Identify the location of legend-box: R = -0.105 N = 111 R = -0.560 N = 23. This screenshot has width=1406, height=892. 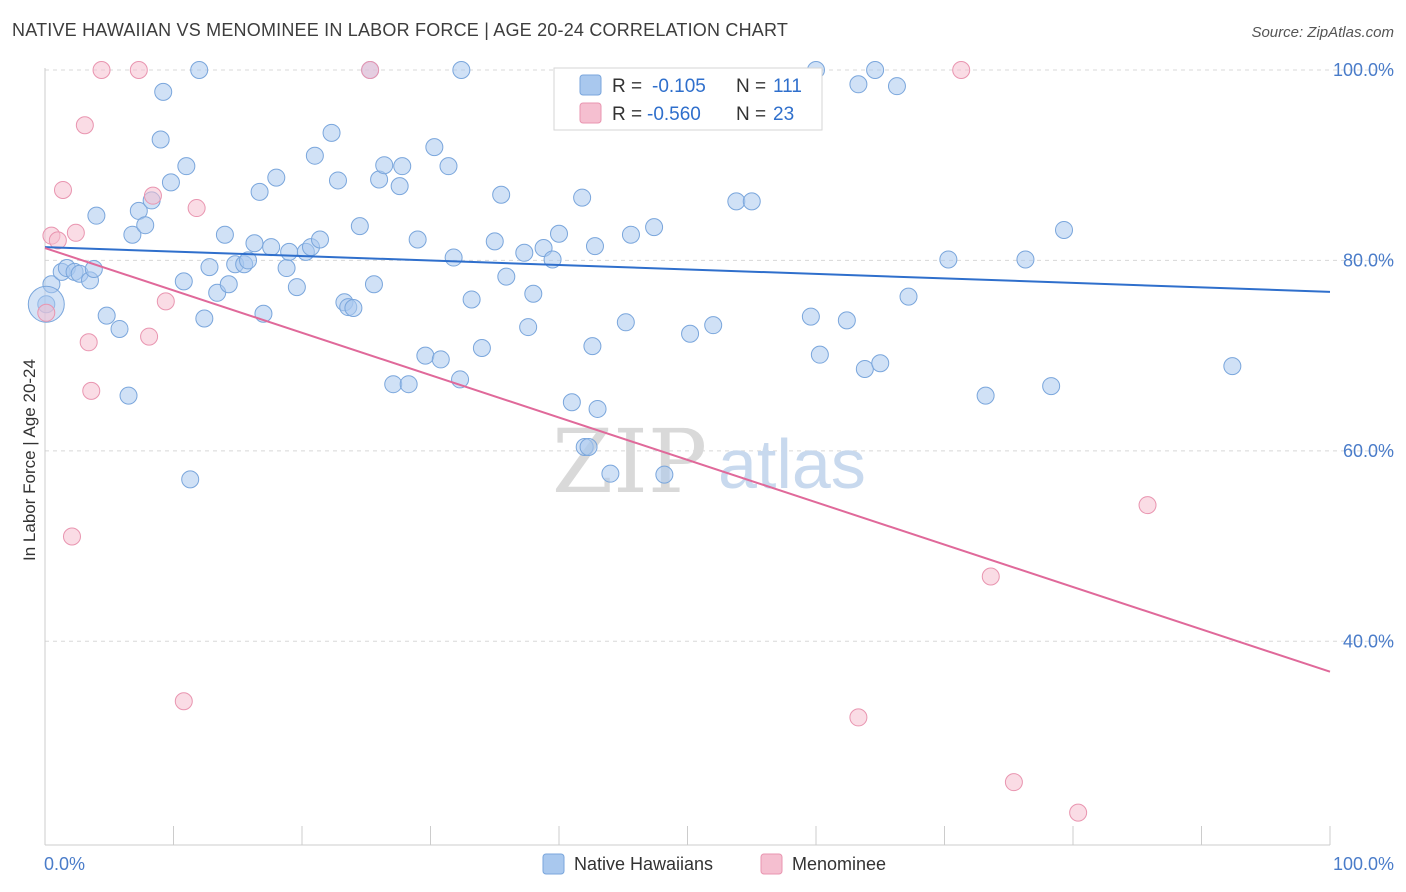
(688, 99).